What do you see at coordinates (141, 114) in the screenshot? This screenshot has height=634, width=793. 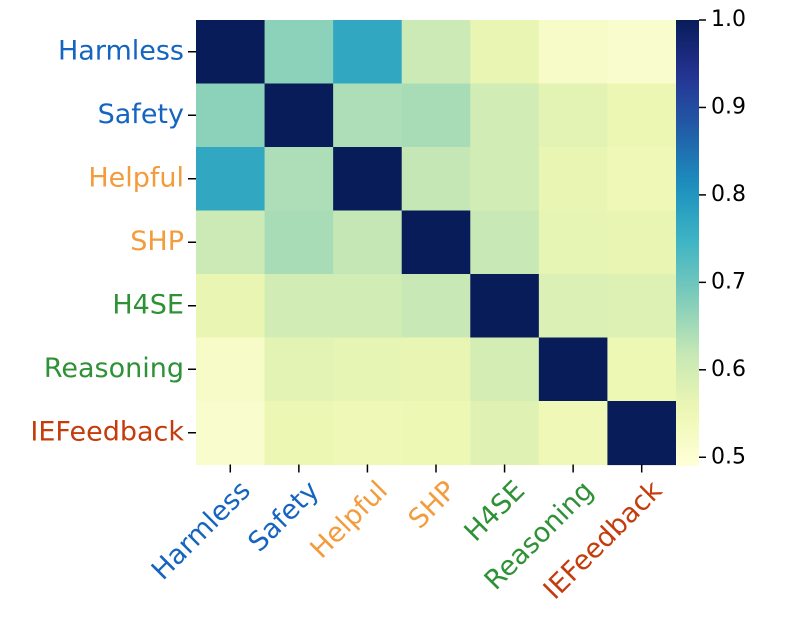 I see `y-label-safety: Safety` at bounding box center [141, 114].